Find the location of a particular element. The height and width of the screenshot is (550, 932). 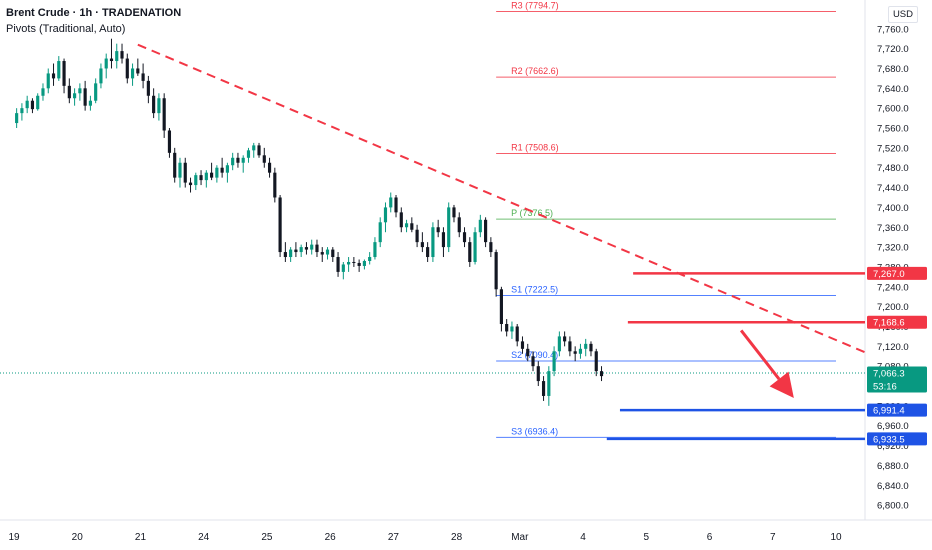

x-tick-label: 4 is located at coordinates (583, 537).